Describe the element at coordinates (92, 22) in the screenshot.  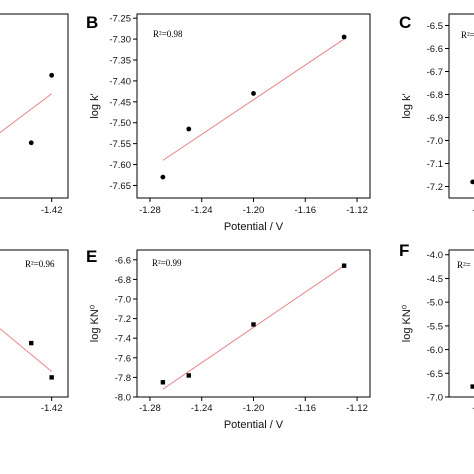
I see `panel-letter: B` at that location.